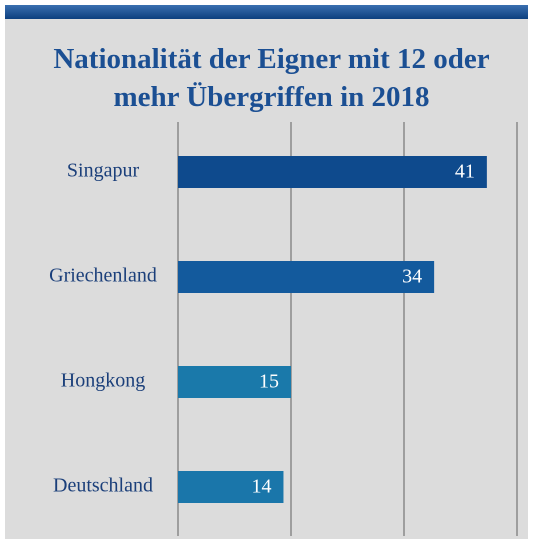 This screenshot has width=543, height=544. What do you see at coordinates (412, 277) in the screenshot?
I see `value-label: 34` at bounding box center [412, 277].